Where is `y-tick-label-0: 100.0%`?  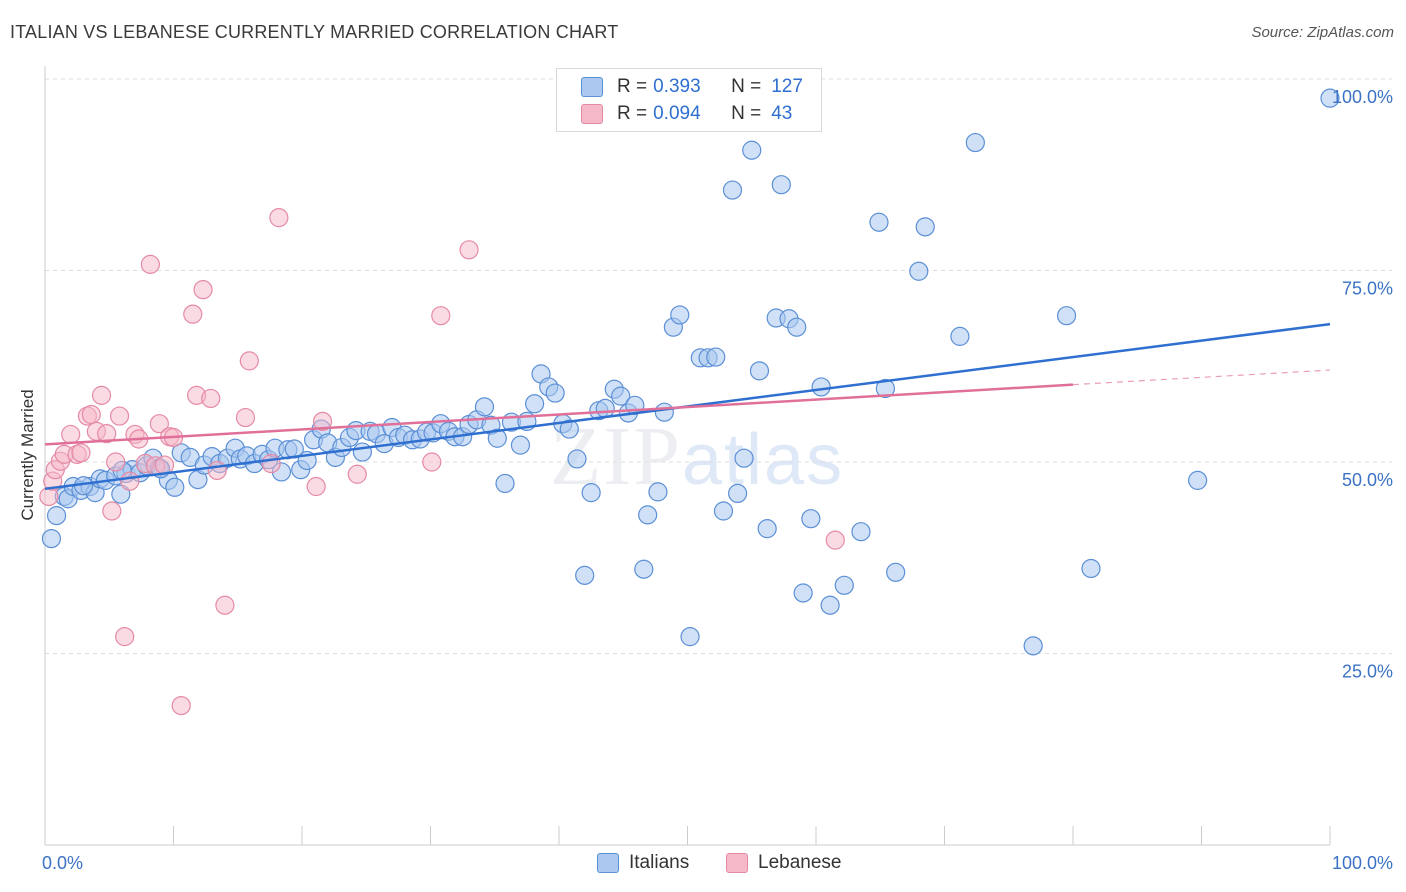 y-tick-label-0: 100.0% is located at coordinates (1362, 97).